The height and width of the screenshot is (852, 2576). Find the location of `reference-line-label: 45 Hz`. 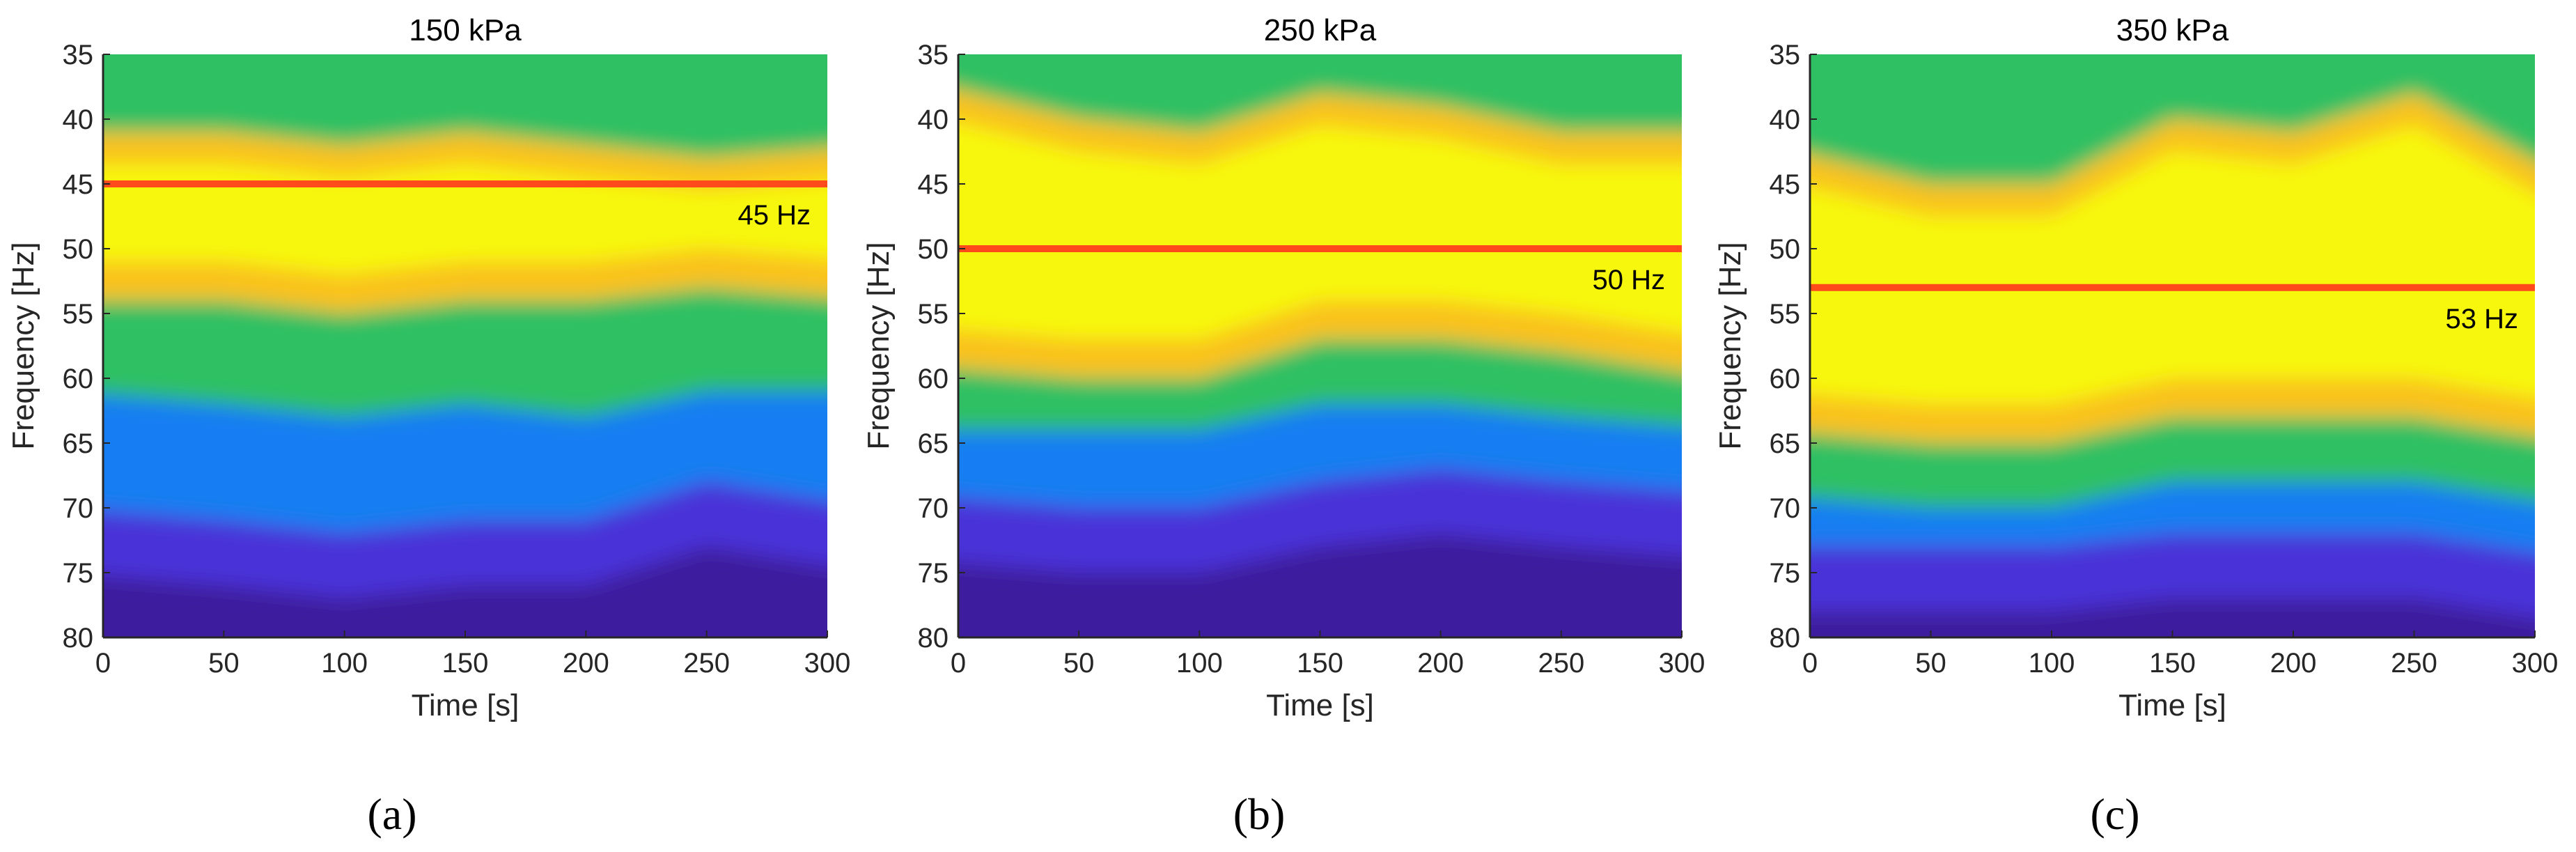

reference-line-label: 45 Hz is located at coordinates (774, 215).